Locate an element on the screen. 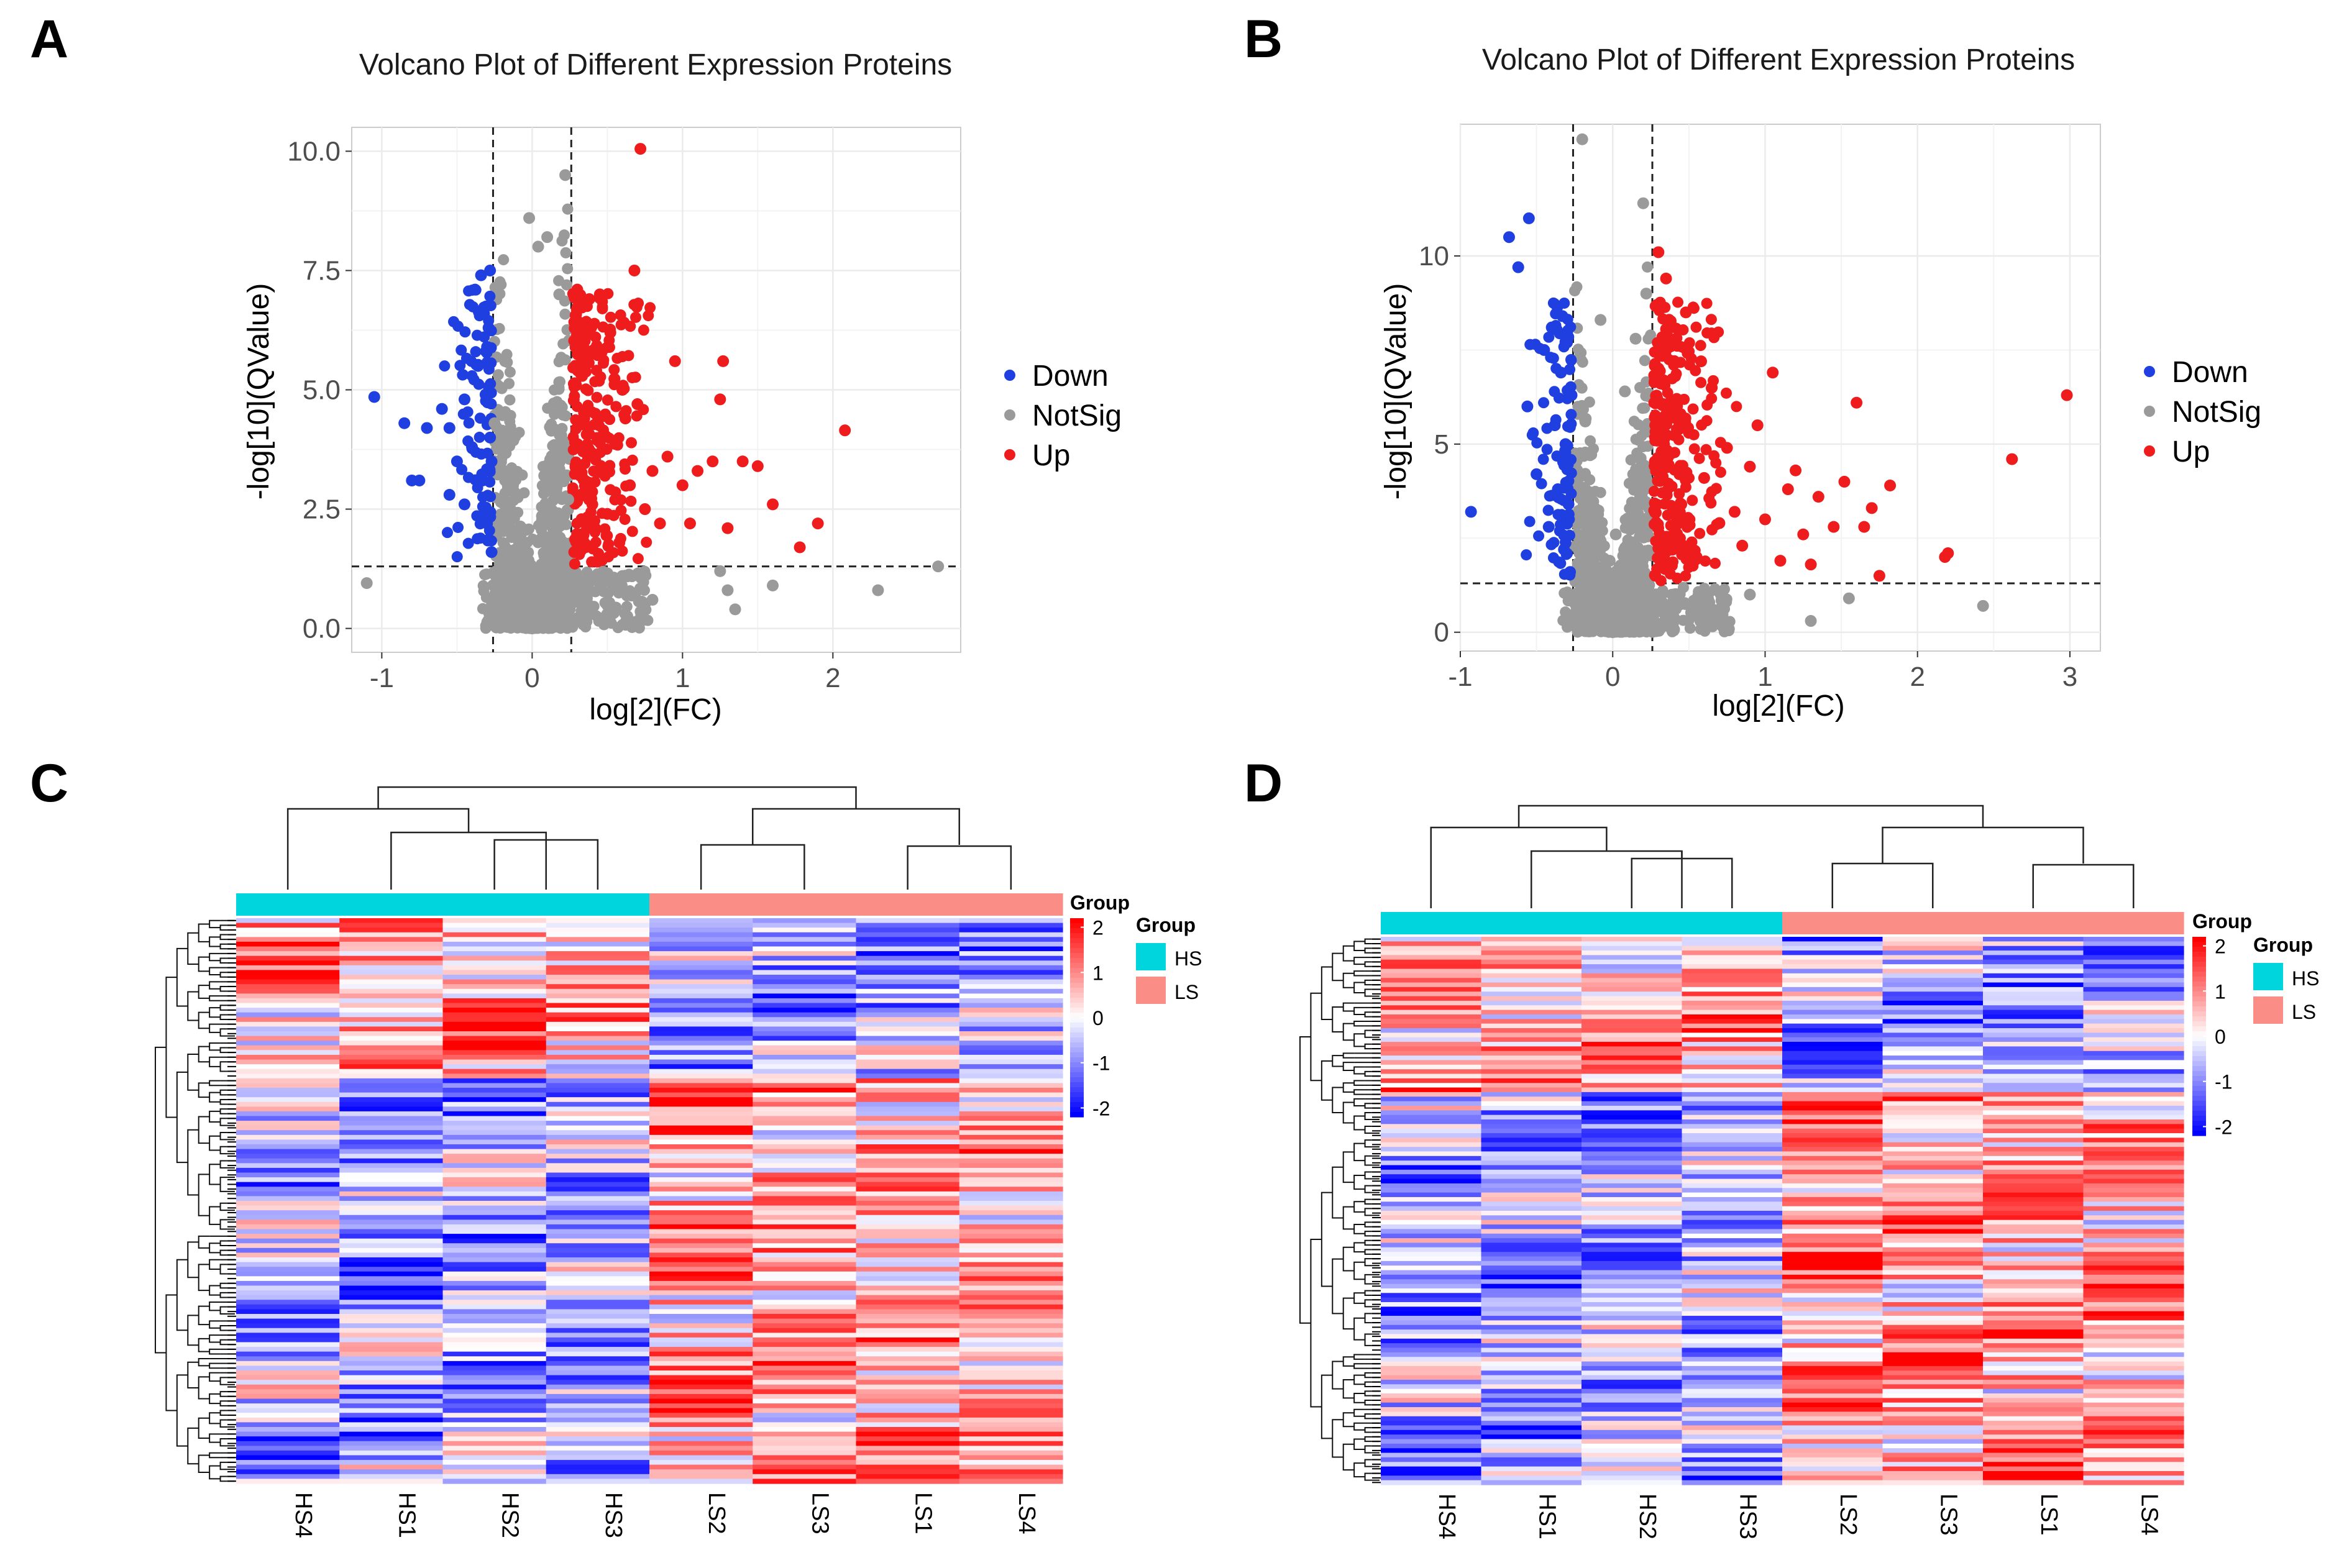  column-label-hs3: HS3 is located at coordinates (613, 1515).